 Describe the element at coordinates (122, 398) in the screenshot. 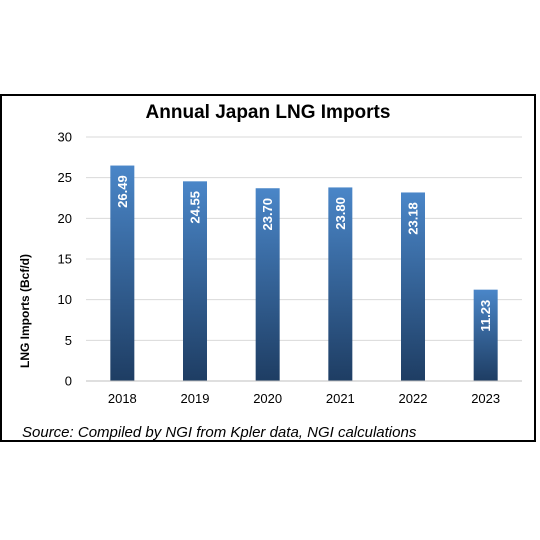

I see `x-tick-label: 2018` at that location.